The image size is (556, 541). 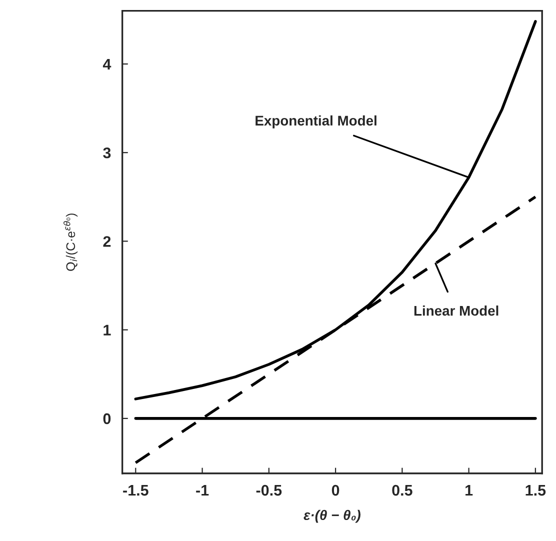 What do you see at coordinates (456, 311) in the screenshot?
I see `annotation: Linear Model` at bounding box center [456, 311].